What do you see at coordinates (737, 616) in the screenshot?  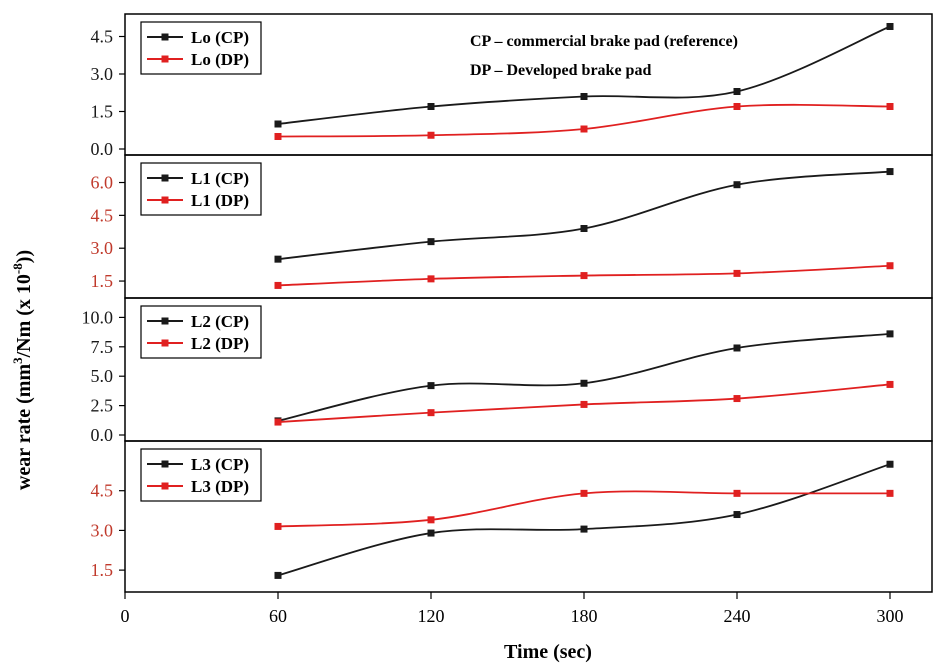 I see `x-tick-label: 240` at bounding box center [737, 616].